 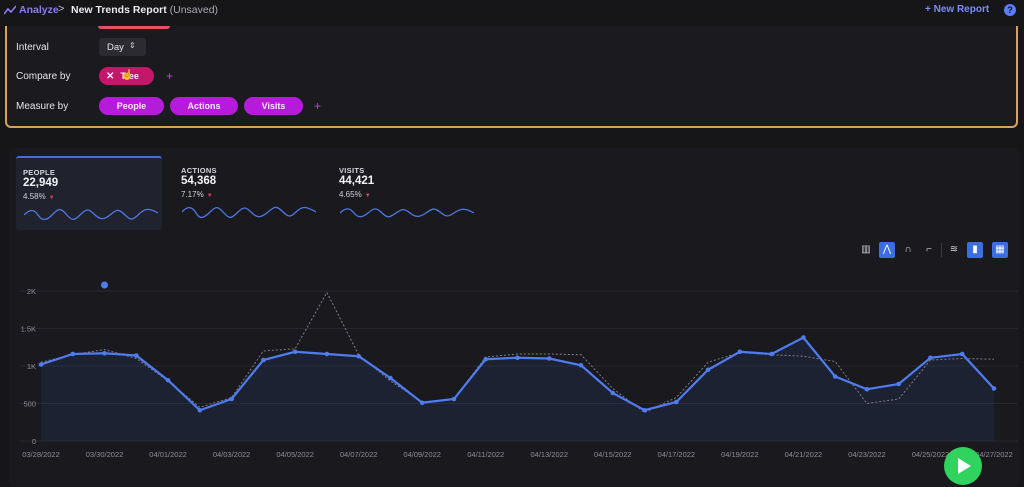 What do you see at coordinates (41, 183) in the screenshot?
I see `metric-value: 22,949` at bounding box center [41, 183].